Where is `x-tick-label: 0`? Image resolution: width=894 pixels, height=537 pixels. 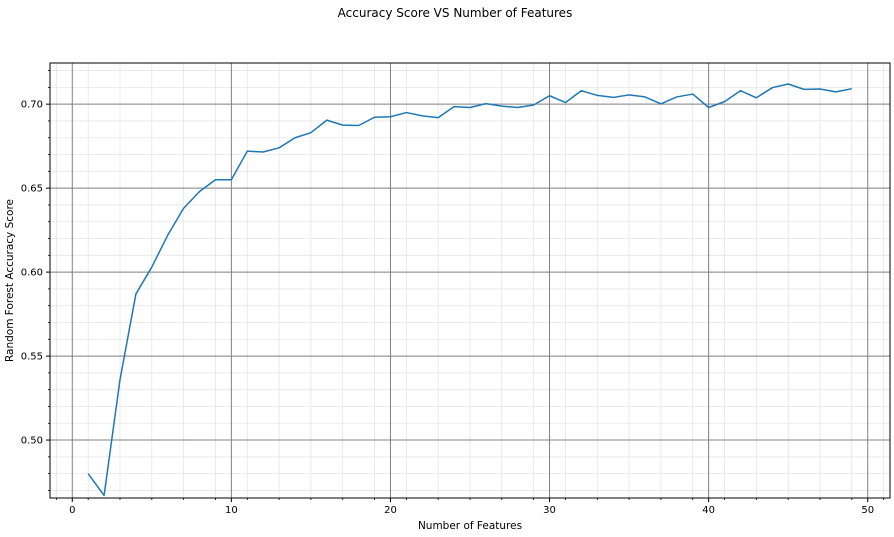 x-tick-label: 0 is located at coordinates (72, 510).